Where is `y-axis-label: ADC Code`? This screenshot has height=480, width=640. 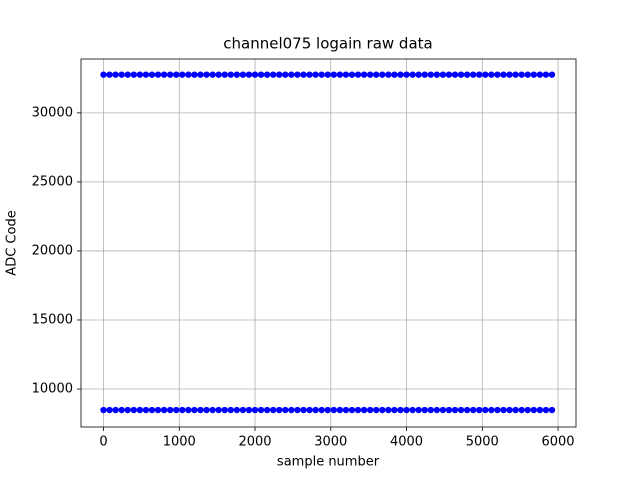 y-axis-label: ADC Code is located at coordinates (12, 242).